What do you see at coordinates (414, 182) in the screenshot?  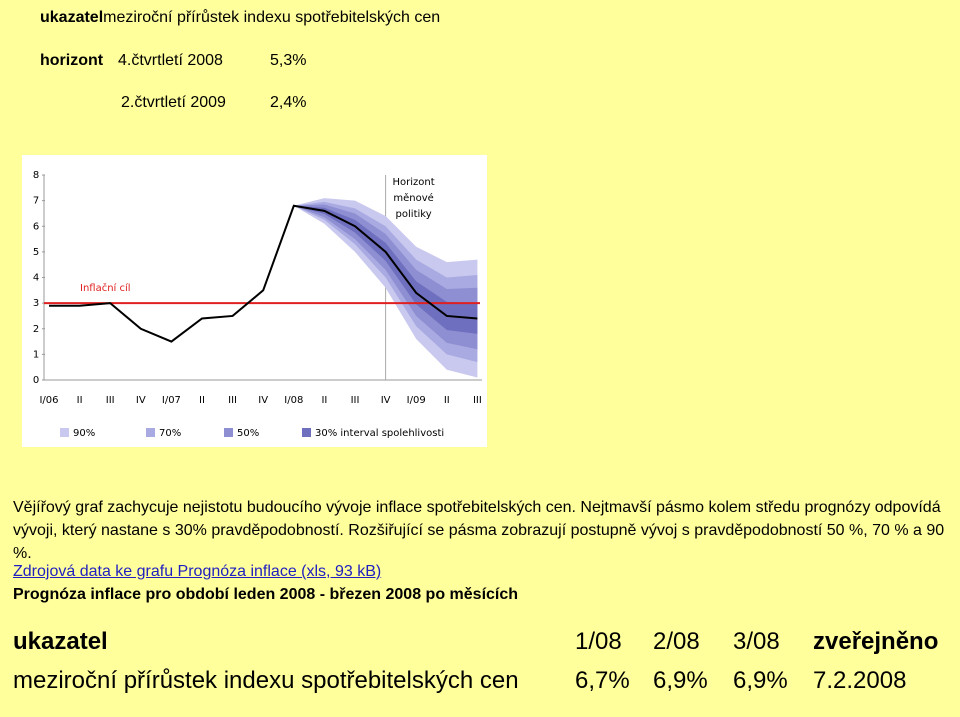 I see `horizon-label: Horizont` at bounding box center [414, 182].